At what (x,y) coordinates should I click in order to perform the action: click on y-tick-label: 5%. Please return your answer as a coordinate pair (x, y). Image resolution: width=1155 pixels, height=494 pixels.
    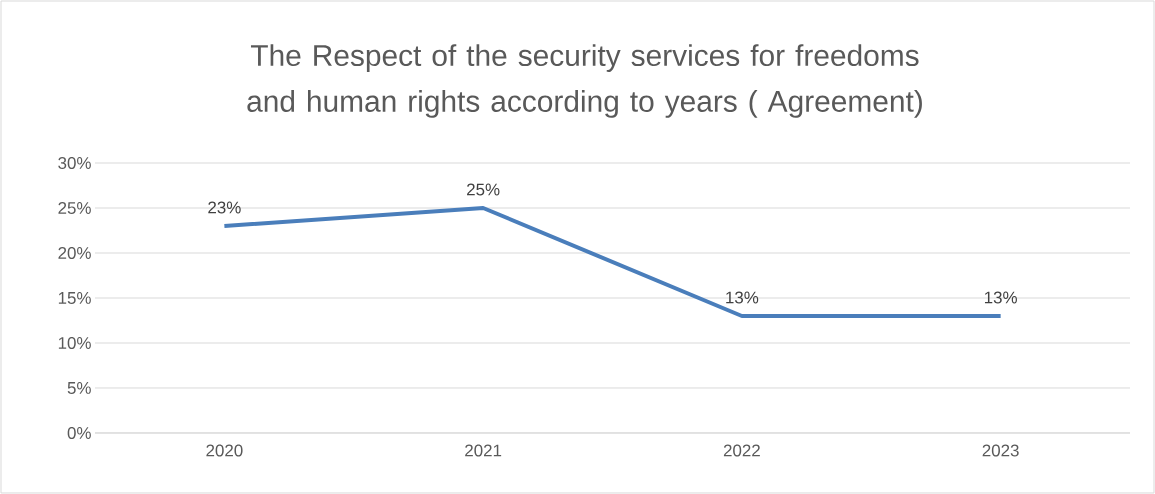
    Looking at the image, I should click on (79, 388).